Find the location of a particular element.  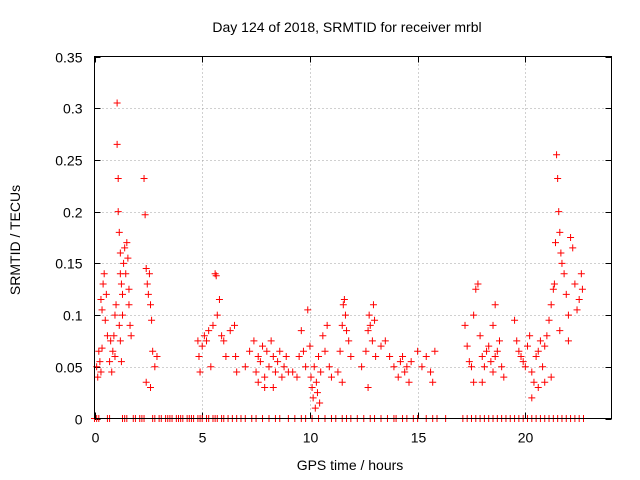

x-tick-label: 20 is located at coordinates (526, 438).